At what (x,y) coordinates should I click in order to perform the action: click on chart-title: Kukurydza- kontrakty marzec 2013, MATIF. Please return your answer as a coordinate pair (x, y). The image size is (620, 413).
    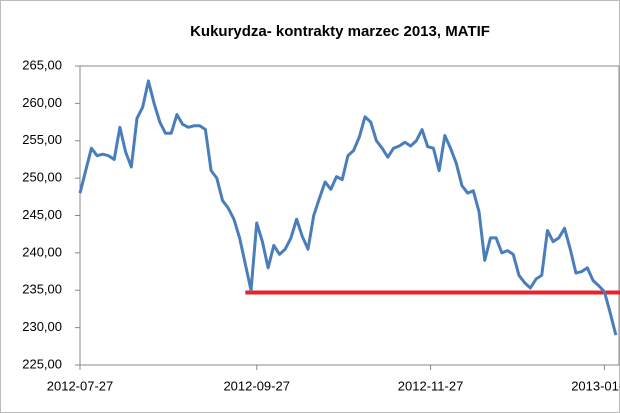
    Looking at the image, I should click on (340, 31).